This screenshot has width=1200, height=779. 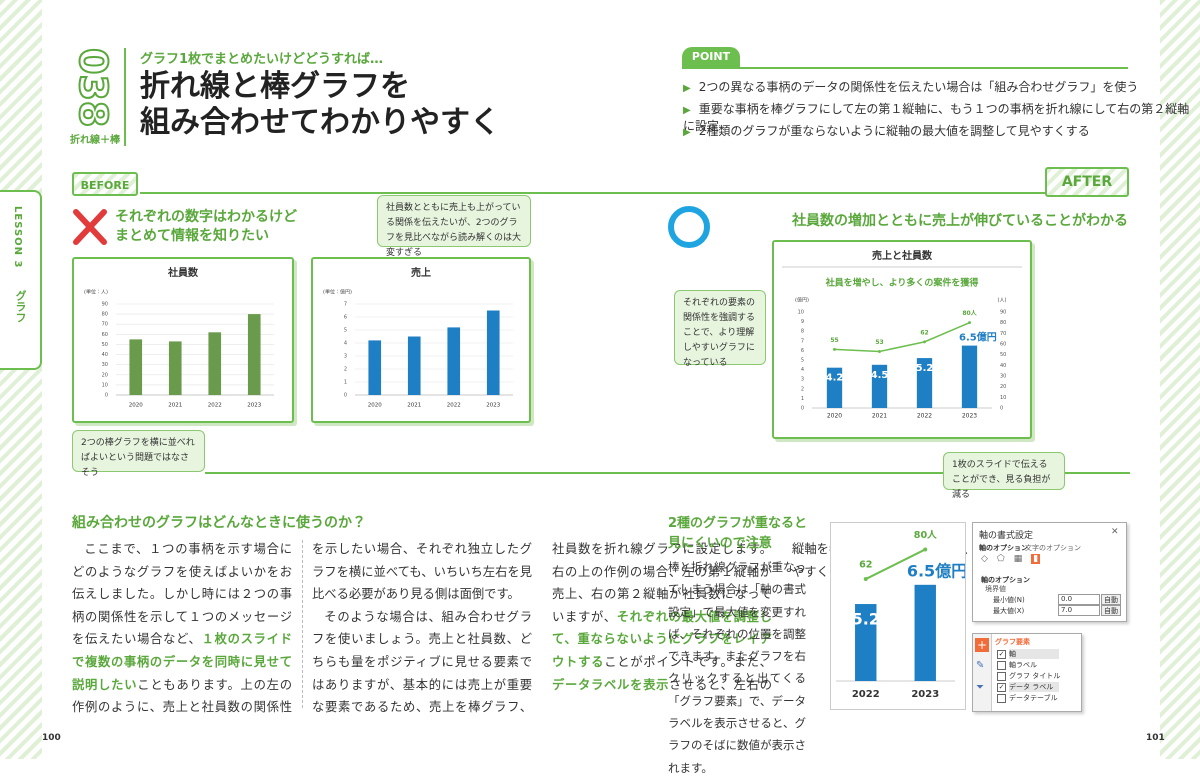 I want to click on filter-button: ⏷, so click(x=980, y=687).